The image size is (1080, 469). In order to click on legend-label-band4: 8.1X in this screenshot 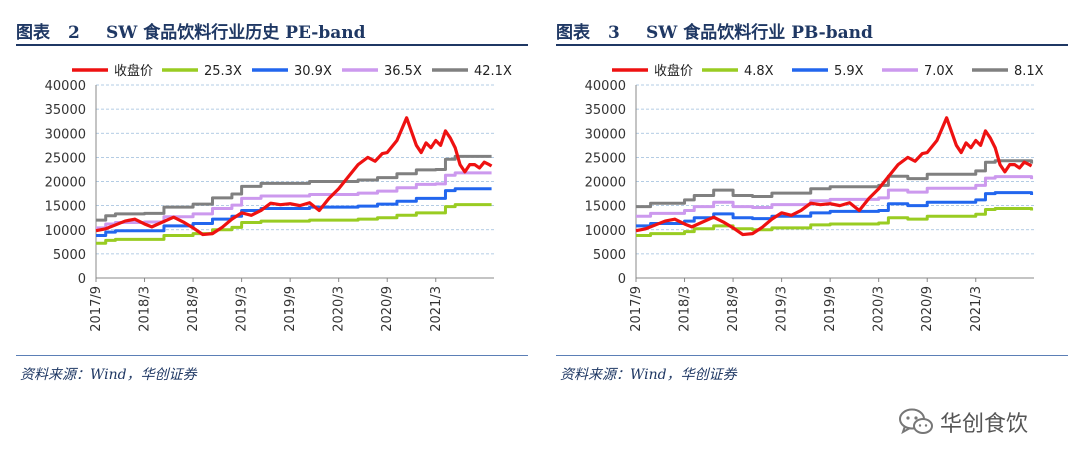, I will do `click(1029, 71)`.